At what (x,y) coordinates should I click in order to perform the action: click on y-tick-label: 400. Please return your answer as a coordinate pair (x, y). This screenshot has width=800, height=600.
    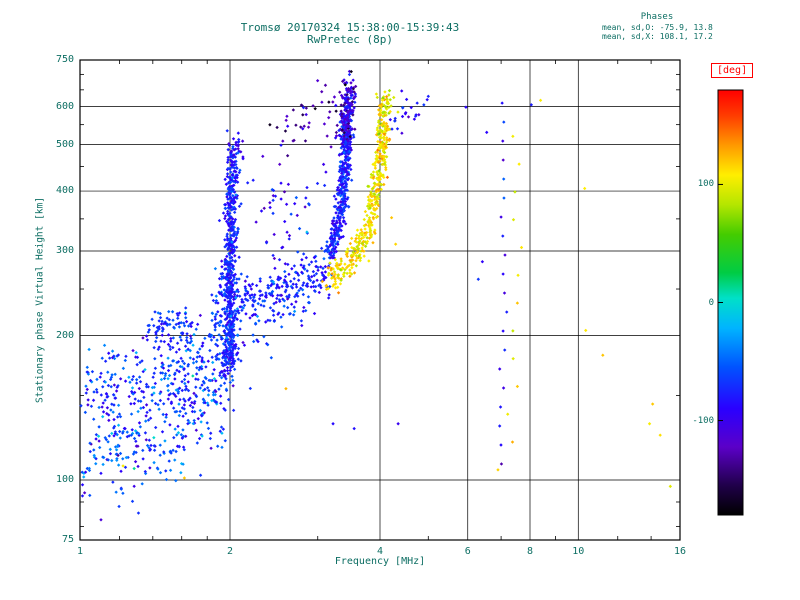
    Looking at the image, I should click on (64, 191).